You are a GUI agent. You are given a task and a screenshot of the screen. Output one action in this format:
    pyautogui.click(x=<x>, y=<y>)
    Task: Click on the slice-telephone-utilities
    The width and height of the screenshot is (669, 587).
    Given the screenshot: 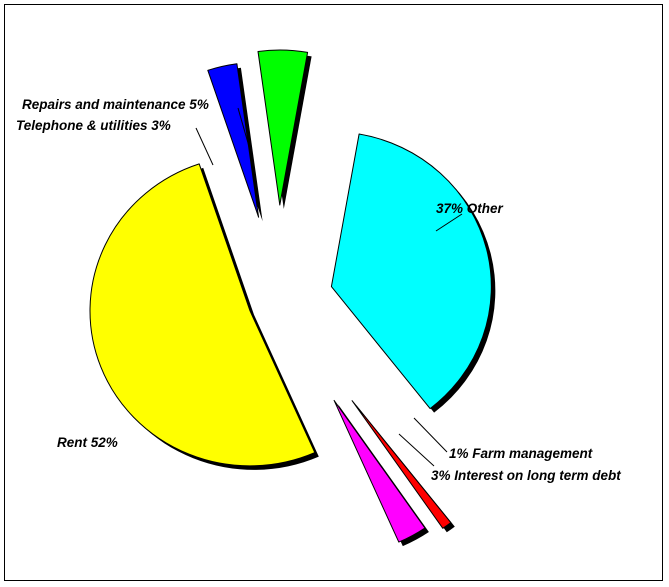 What is the action you would take?
    pyautogui.click(x=233, y=140)
    